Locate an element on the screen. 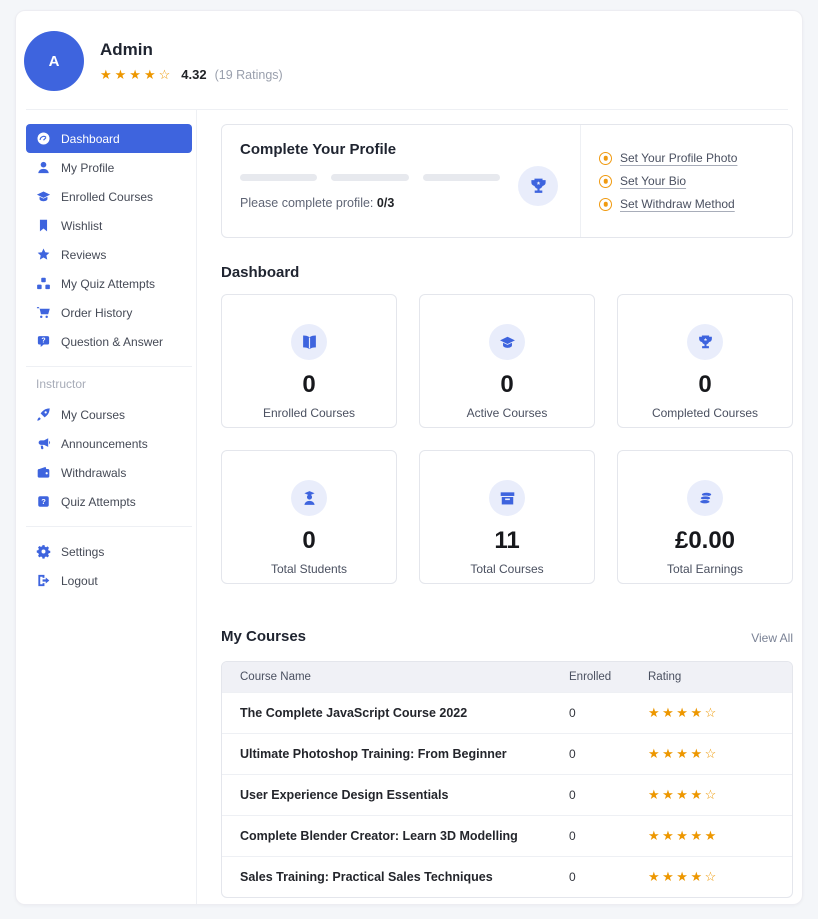 This screenshot has width=818, height=919. set-profile-photo-link: Set Your Profile Photo is located at coordinates (679, 158).